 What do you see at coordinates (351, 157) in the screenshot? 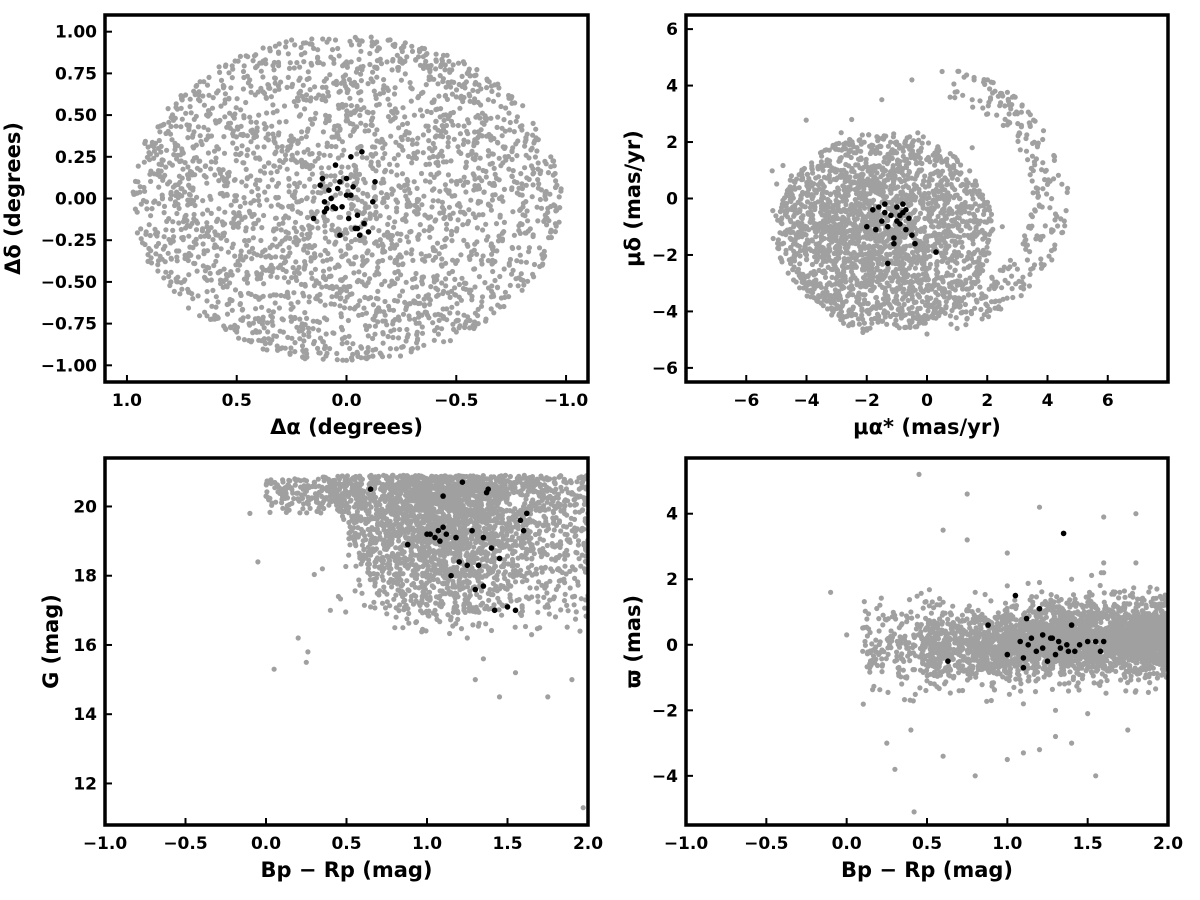
I see `member-star-point` at bounding box center [351, 157].